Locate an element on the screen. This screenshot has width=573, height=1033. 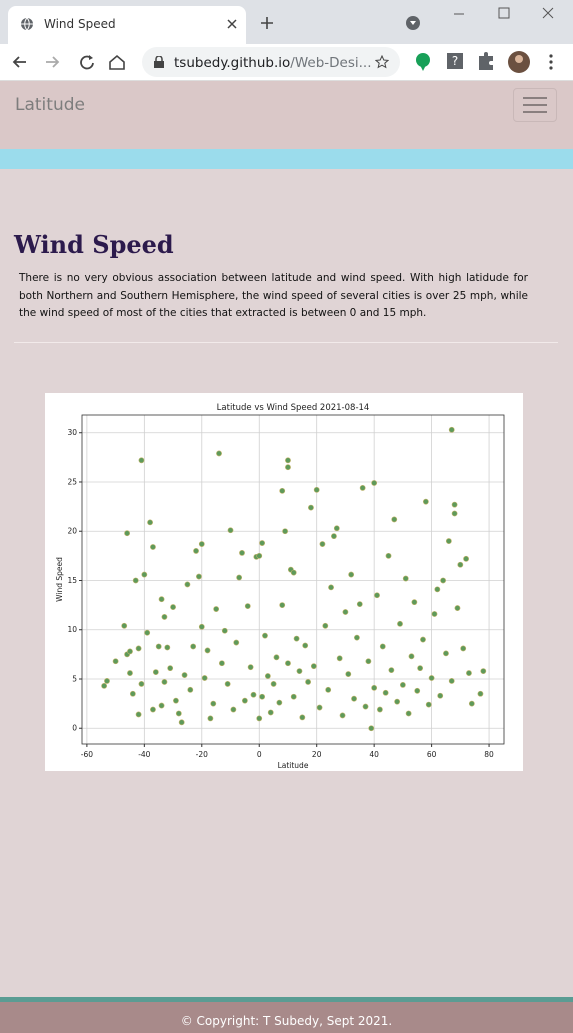
navbar-toggler is located at coordinates (535, 105).